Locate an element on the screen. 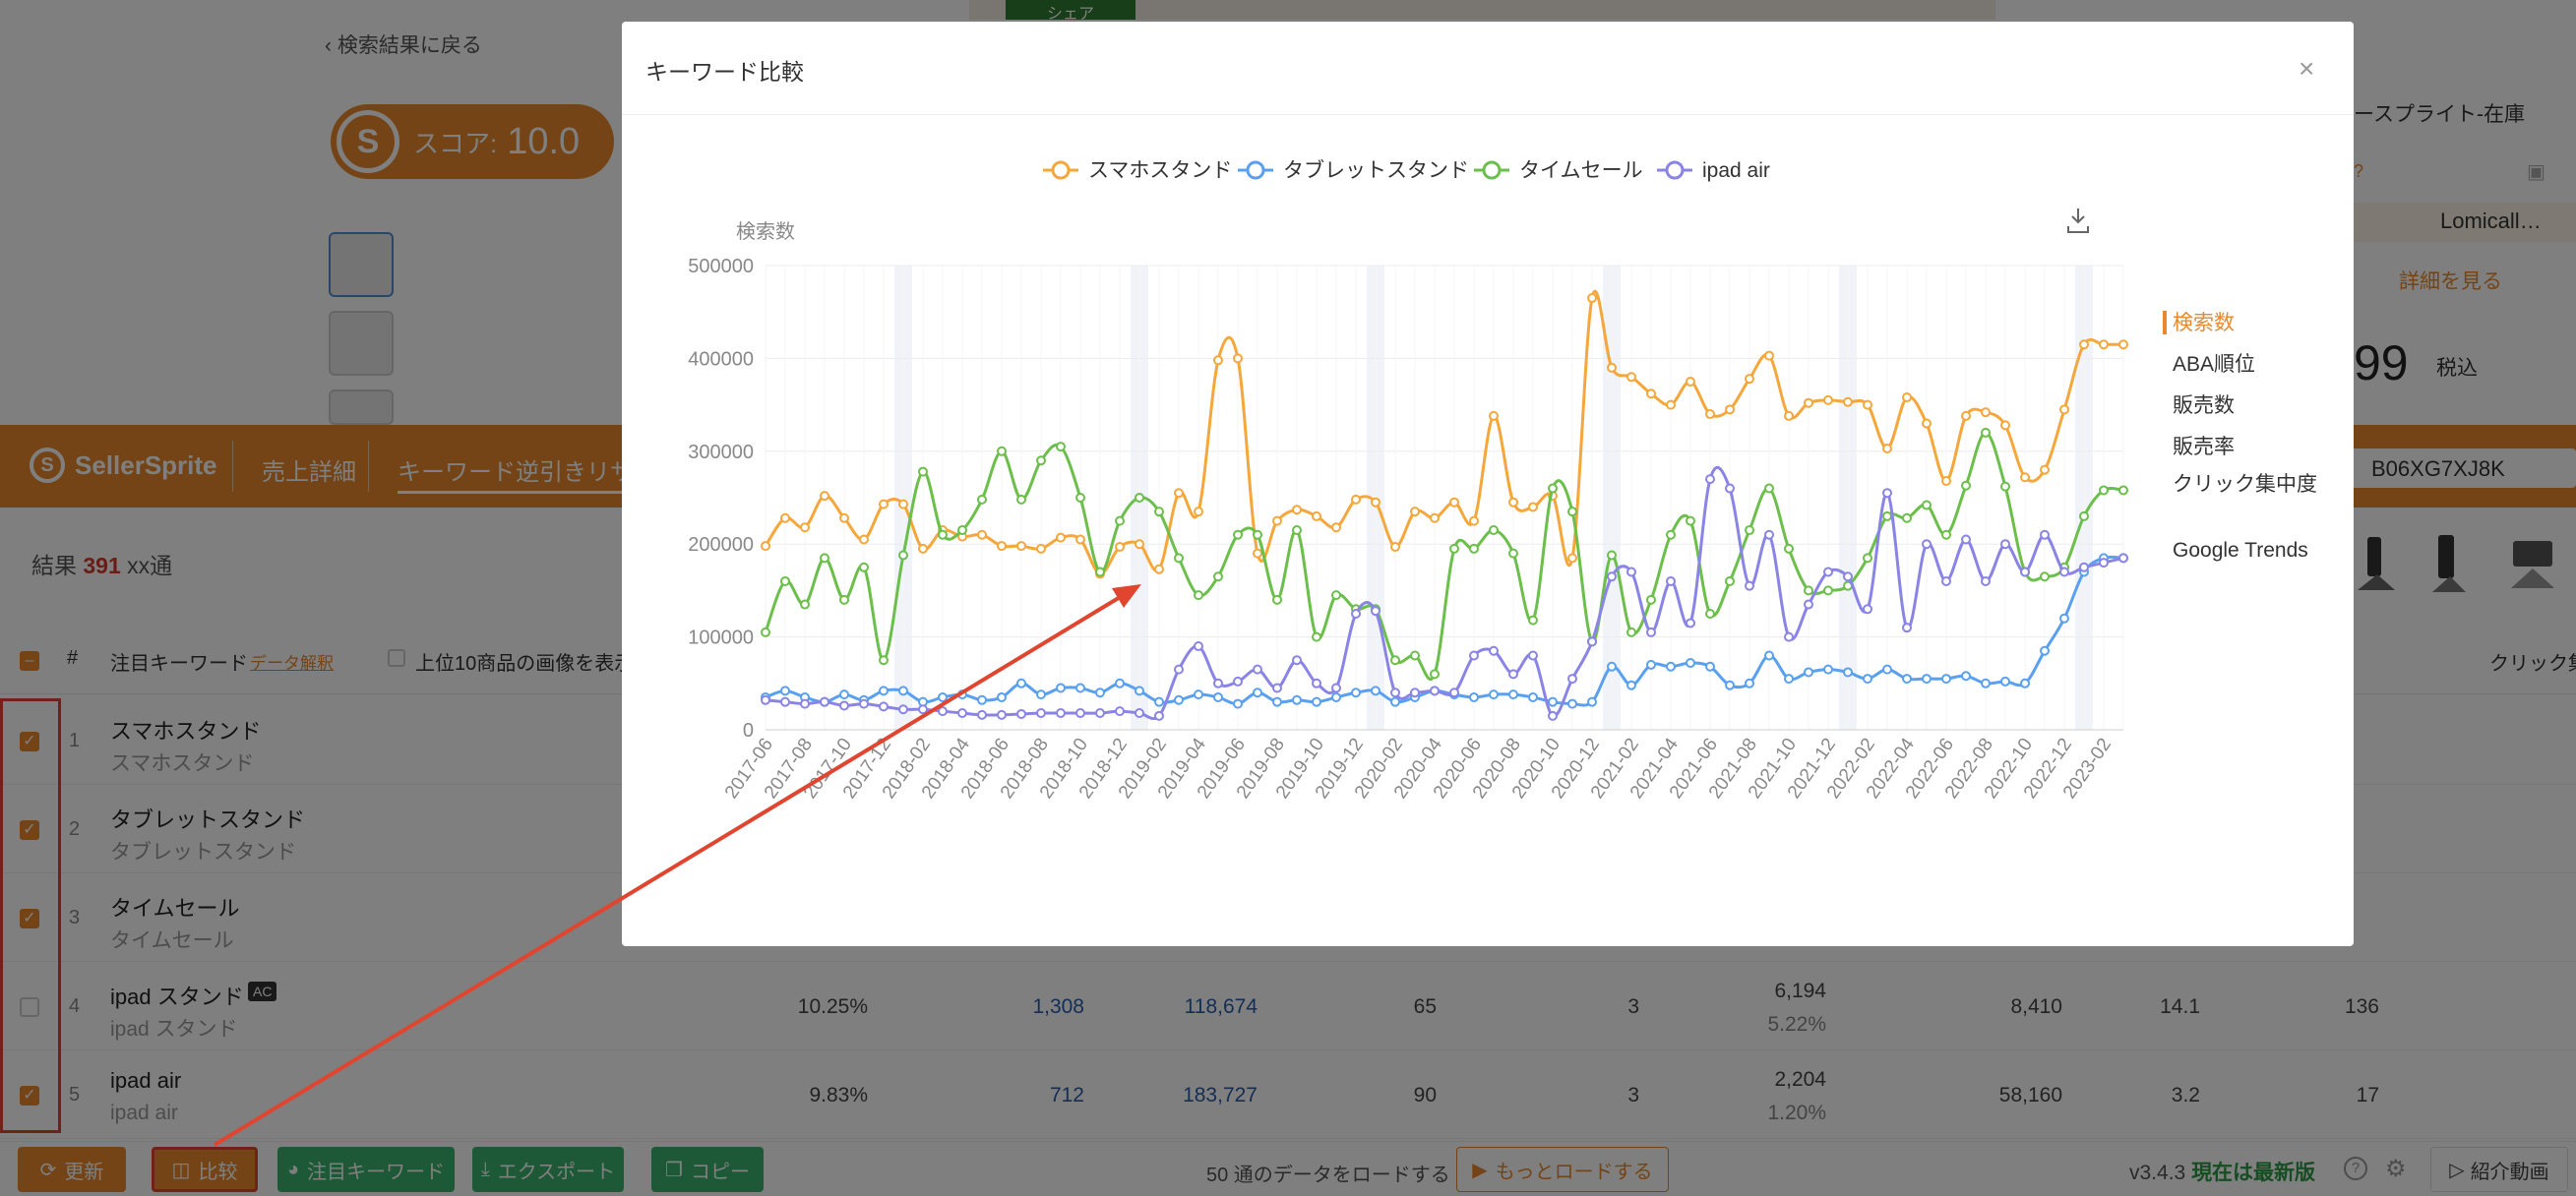 This screenshot has width=2576, height=1196. metric-option: クリック集中度 is located at coordinates (2245, 484).